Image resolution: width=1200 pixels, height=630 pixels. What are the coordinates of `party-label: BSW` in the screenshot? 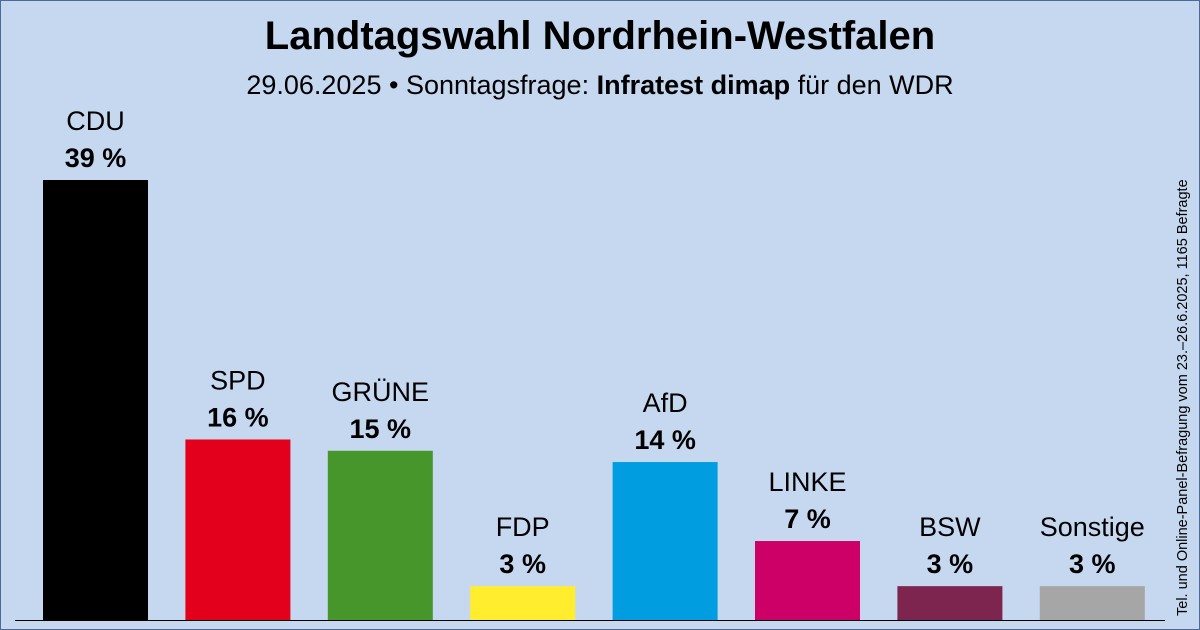 It's located at (950, 527).